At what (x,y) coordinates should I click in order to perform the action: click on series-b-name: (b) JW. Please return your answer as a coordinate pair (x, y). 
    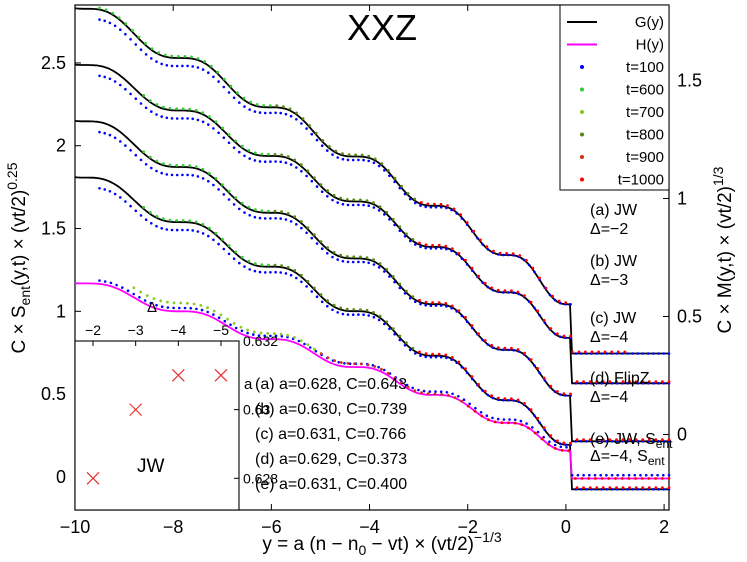
    Looking at the image, I should click on (614, 261).